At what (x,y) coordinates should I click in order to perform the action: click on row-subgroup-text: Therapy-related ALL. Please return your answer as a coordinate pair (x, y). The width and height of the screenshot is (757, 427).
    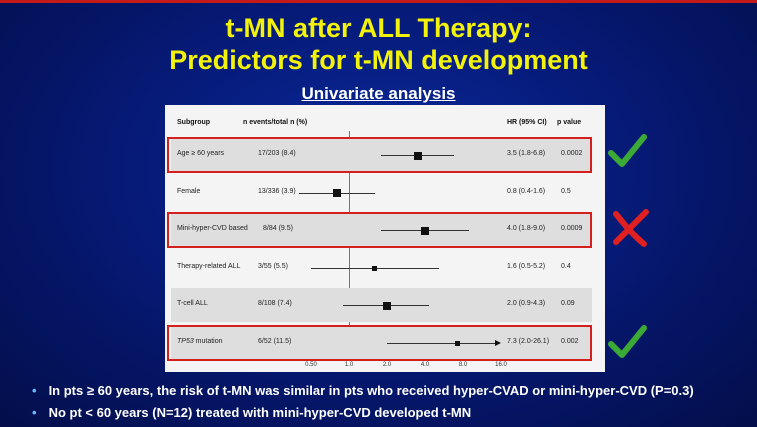
    Looking at the image, I should click on (209, 266).